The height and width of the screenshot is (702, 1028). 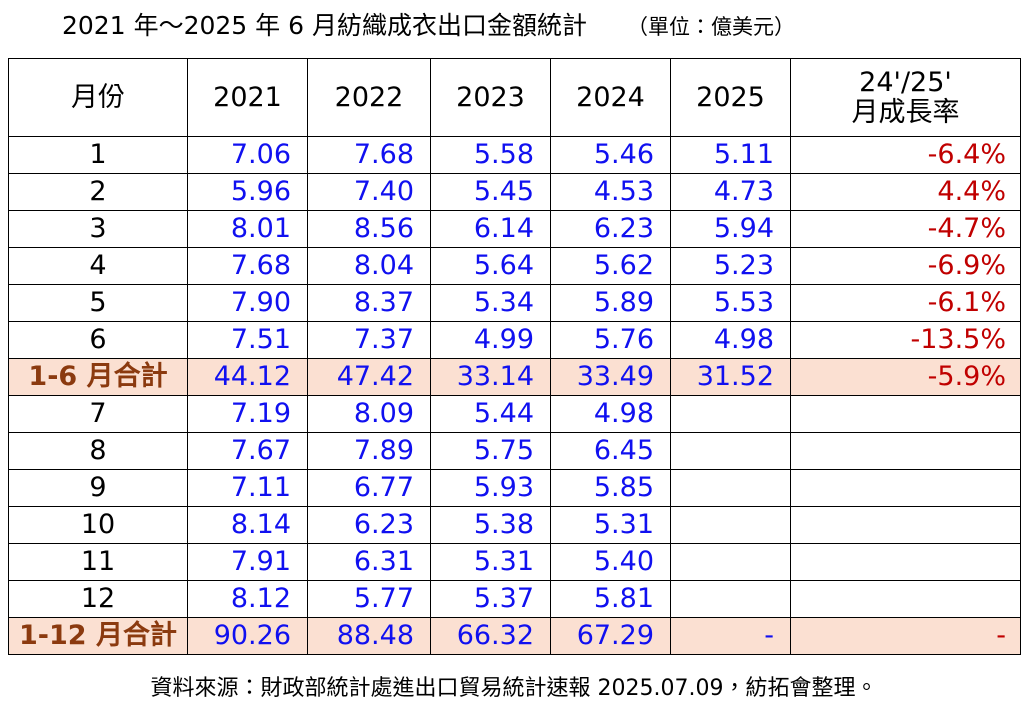 What do you see at coordinates (905, 303) in the screenshot?
I see `growth-cell: -6.1%` at bounding box center [905, 303].